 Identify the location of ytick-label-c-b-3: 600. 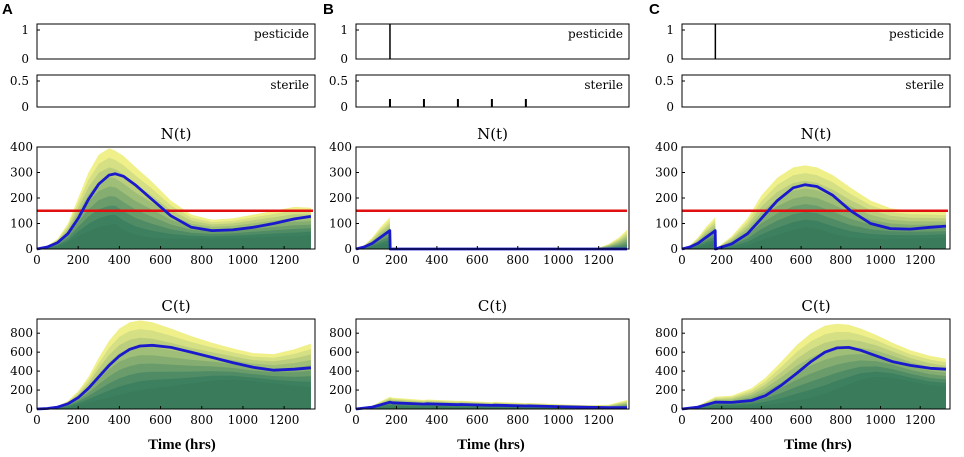
(340, 352).